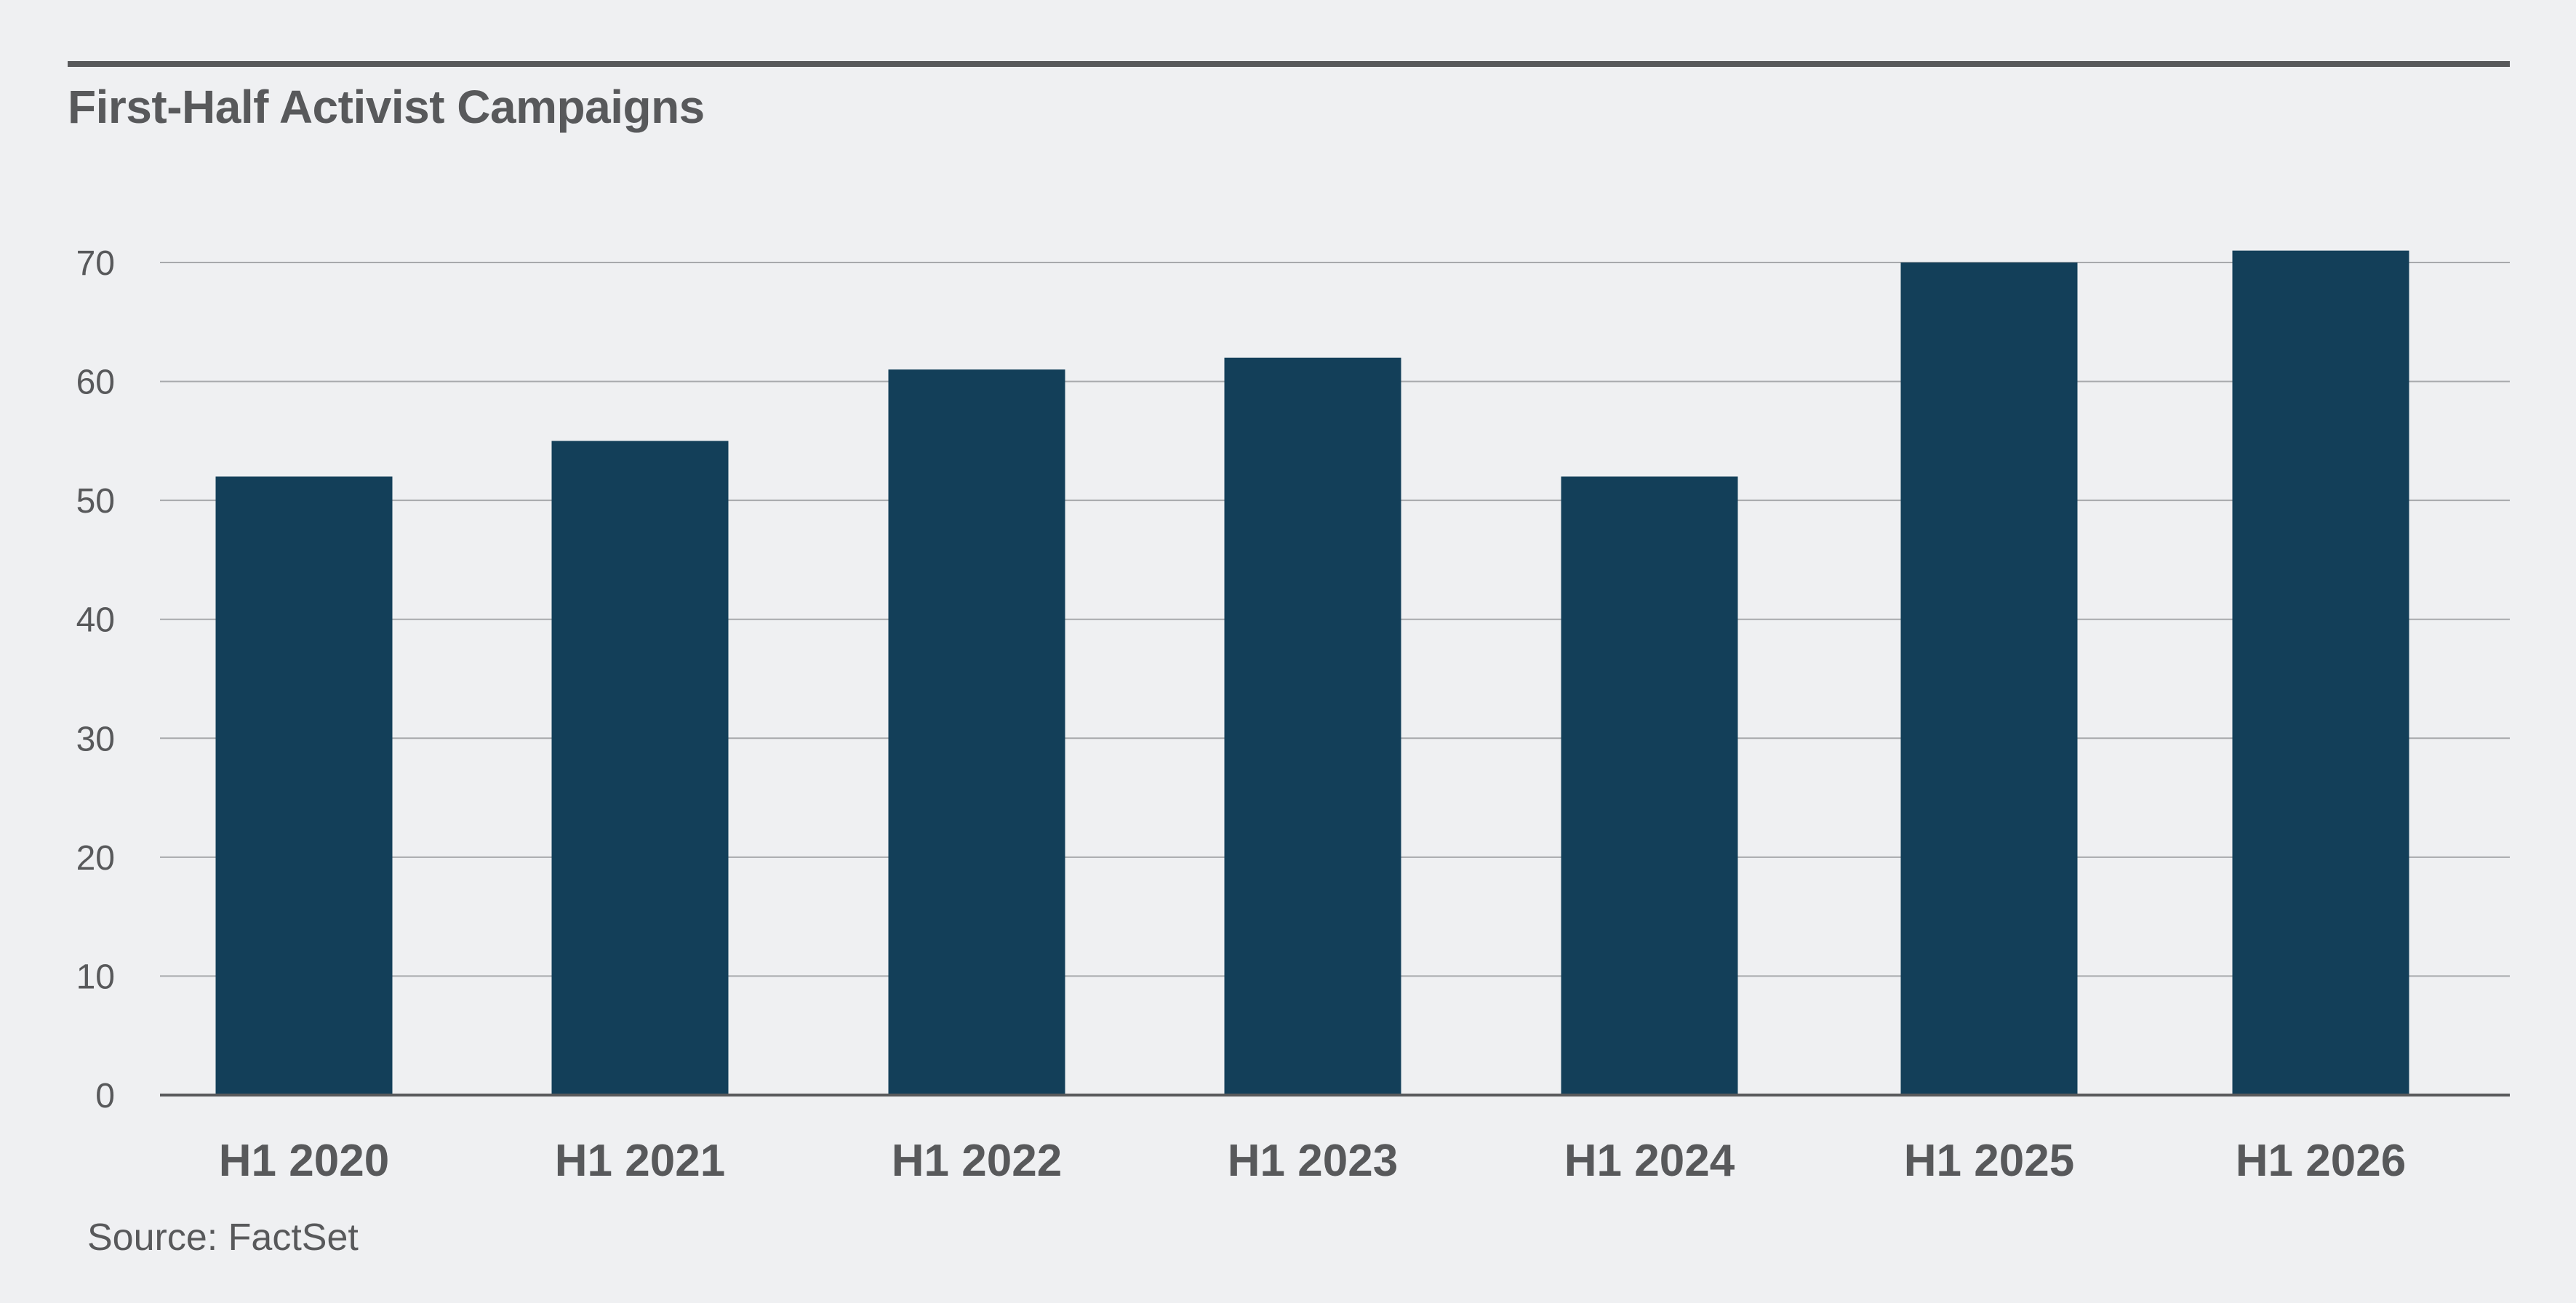 Image resolution: width=2576 pixels, height=1303 pixels. I want to click on source-note: Source: FactSet, so click(223, 1237).